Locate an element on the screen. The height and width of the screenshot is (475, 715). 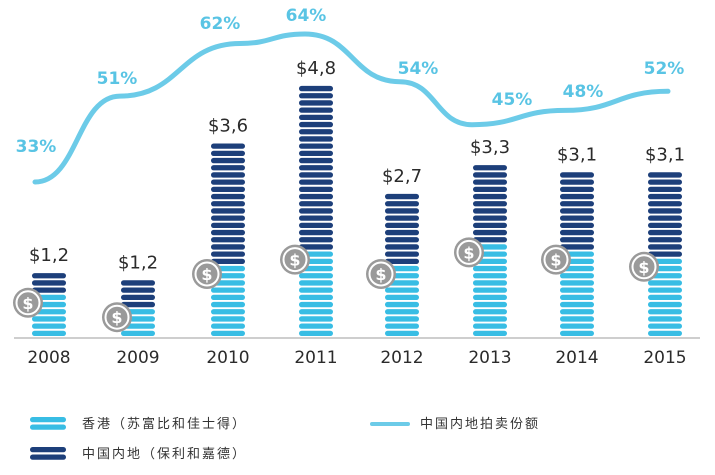
ticks-layer: 2008 2009 2010 2011 2012 2013 2014 2015 is located at coordinates (356, 358).